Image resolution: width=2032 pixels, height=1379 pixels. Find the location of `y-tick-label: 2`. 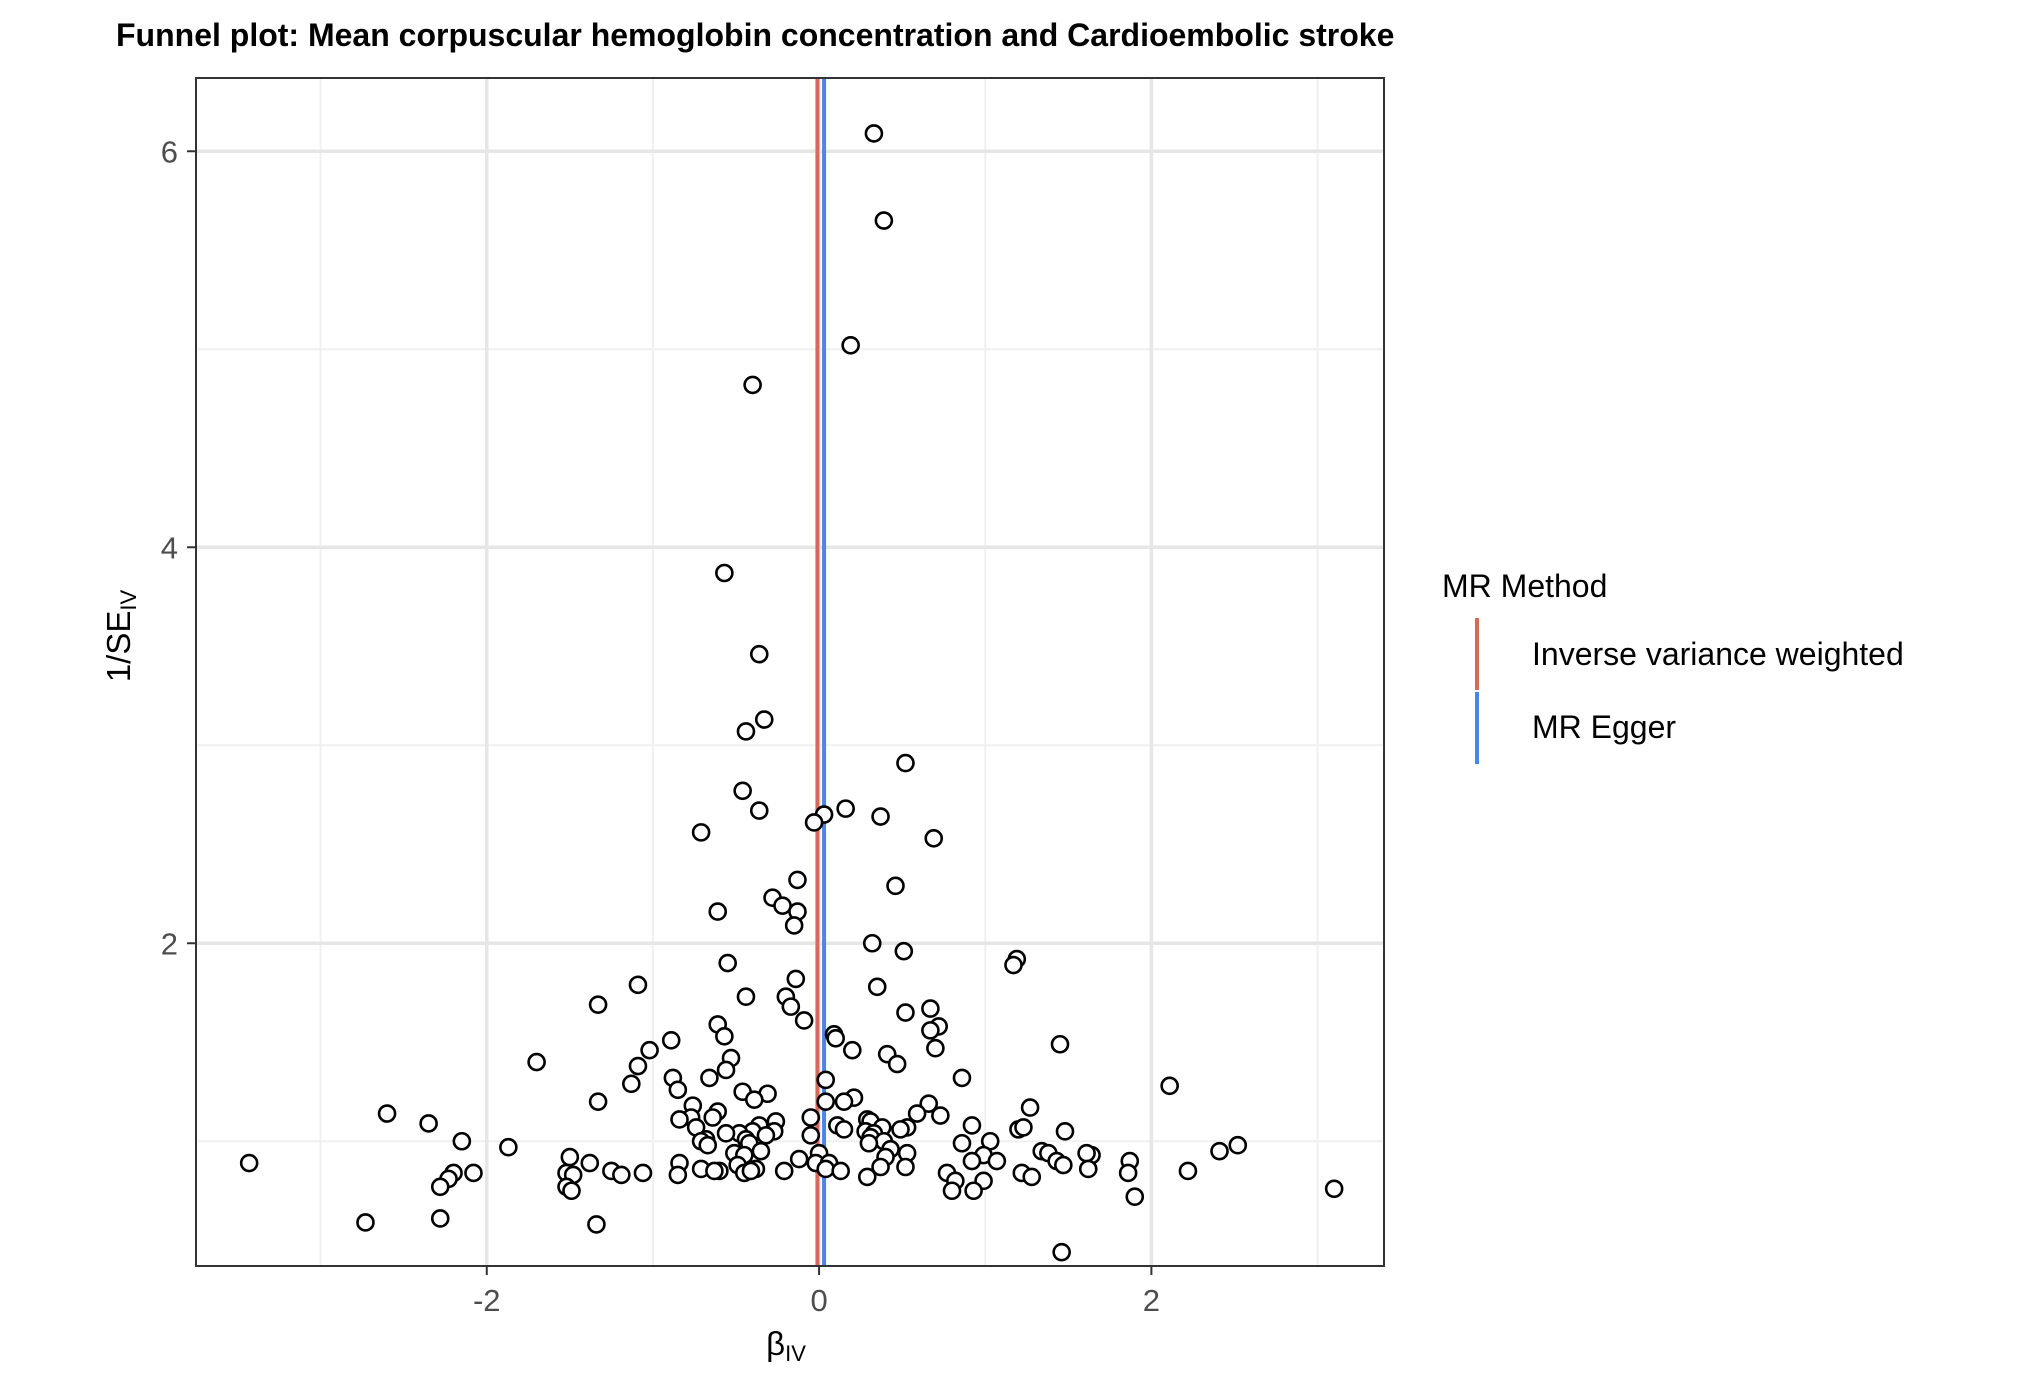

y-tick-label: 2 is located at coordinates (169, 943).